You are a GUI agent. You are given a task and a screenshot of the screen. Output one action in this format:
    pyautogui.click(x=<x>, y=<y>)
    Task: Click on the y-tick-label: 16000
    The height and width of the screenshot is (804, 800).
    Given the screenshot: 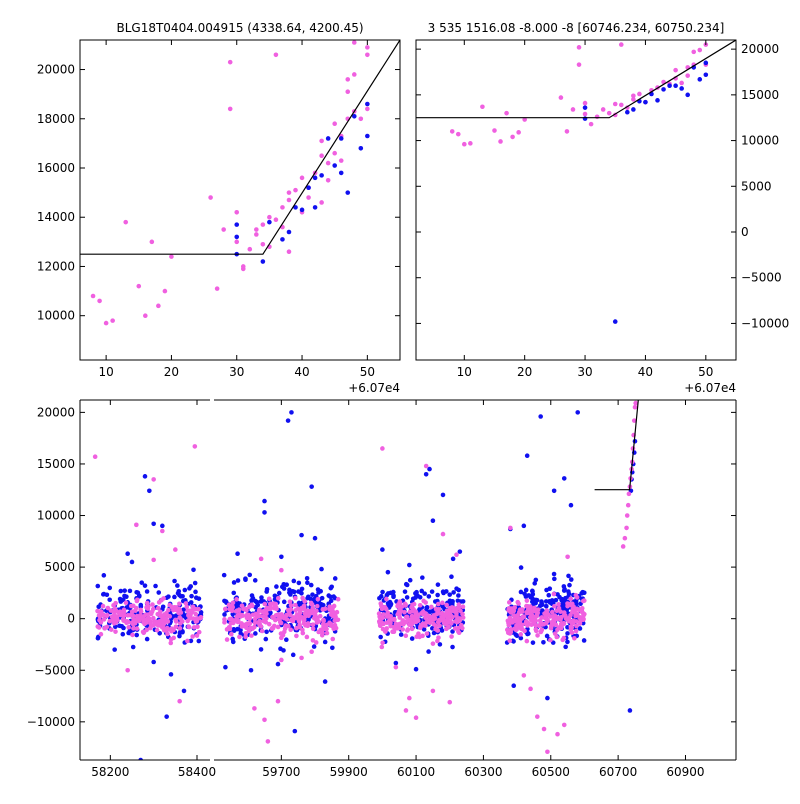 What is the action you would take?
    pyautogui.click(x=56, y=168)
    